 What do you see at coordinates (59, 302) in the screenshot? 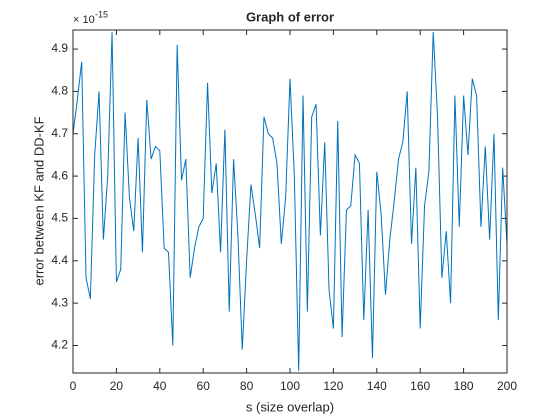
I see `y-tick-label: 4.3` at bounding box center [59, 302].